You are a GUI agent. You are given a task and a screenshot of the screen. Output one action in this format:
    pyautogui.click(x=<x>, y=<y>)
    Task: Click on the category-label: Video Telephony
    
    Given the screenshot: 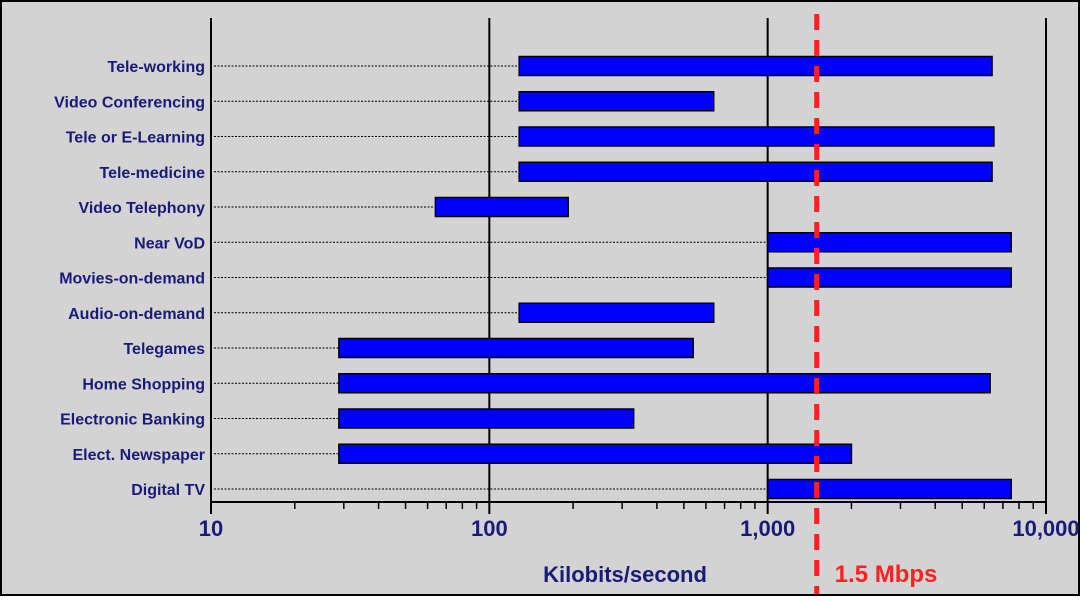 What is the action you would take?
    pyautogui.click(x=141, y=208)
    